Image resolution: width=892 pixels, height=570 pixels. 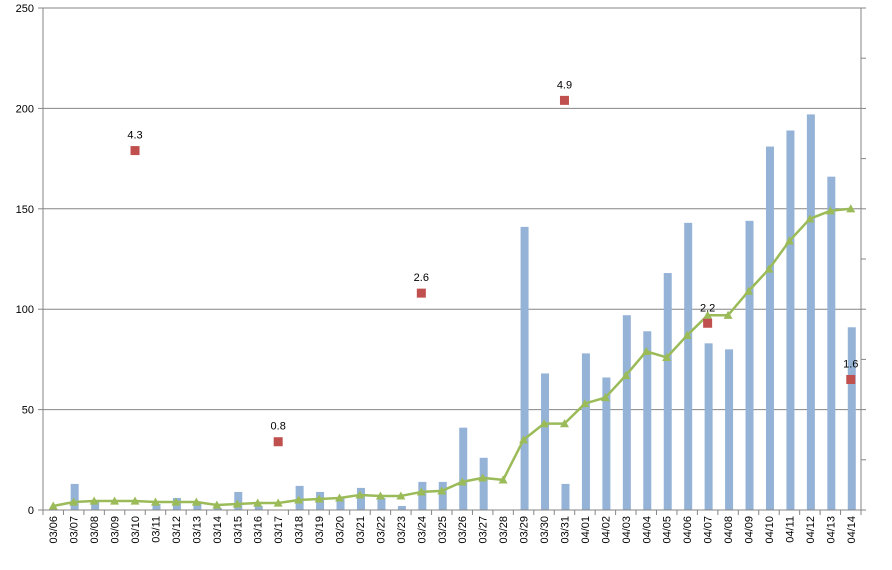 What do you see at coordinates (707, 308) in the screenshot?
I see `data-label: 2.2` at bounding box center [707, 308].